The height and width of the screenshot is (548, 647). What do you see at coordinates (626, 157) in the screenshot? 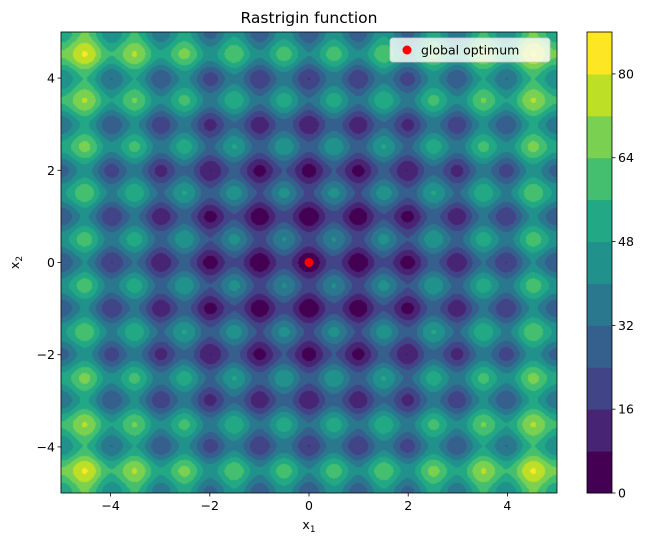
I see `colorbar-tick-label: 64` at bounding box center [626, 157].